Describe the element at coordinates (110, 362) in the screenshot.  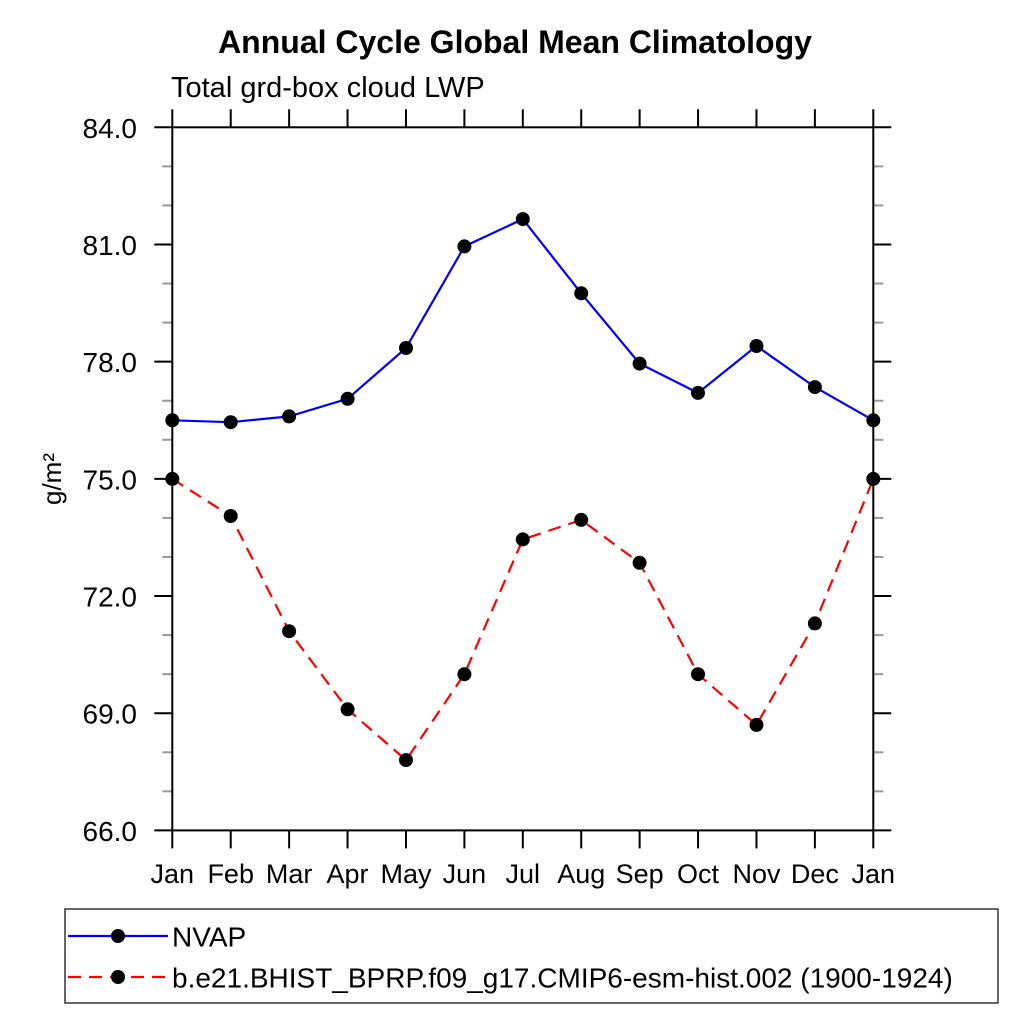
I see `y-tick-label: 78.0` at that location.